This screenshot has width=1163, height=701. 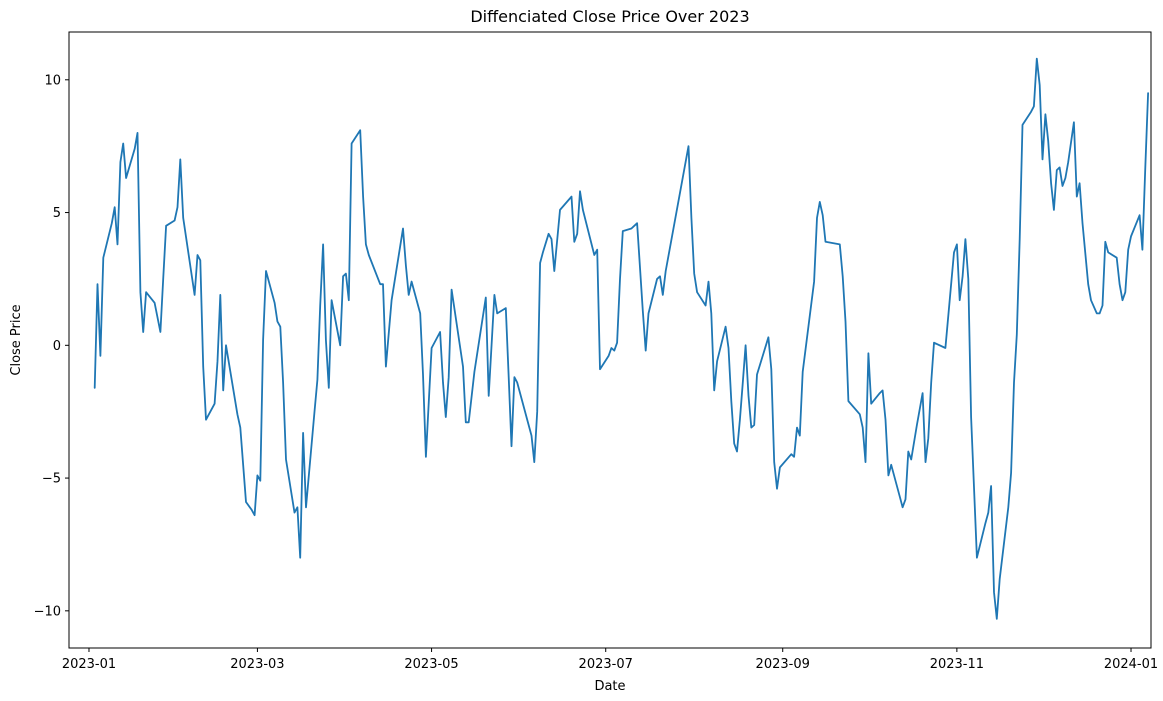 What do you see at coordinates (257, 664) in the screenshot?
I see `x-tick-label-1: 2023-03` at bounding box center [257, 664].